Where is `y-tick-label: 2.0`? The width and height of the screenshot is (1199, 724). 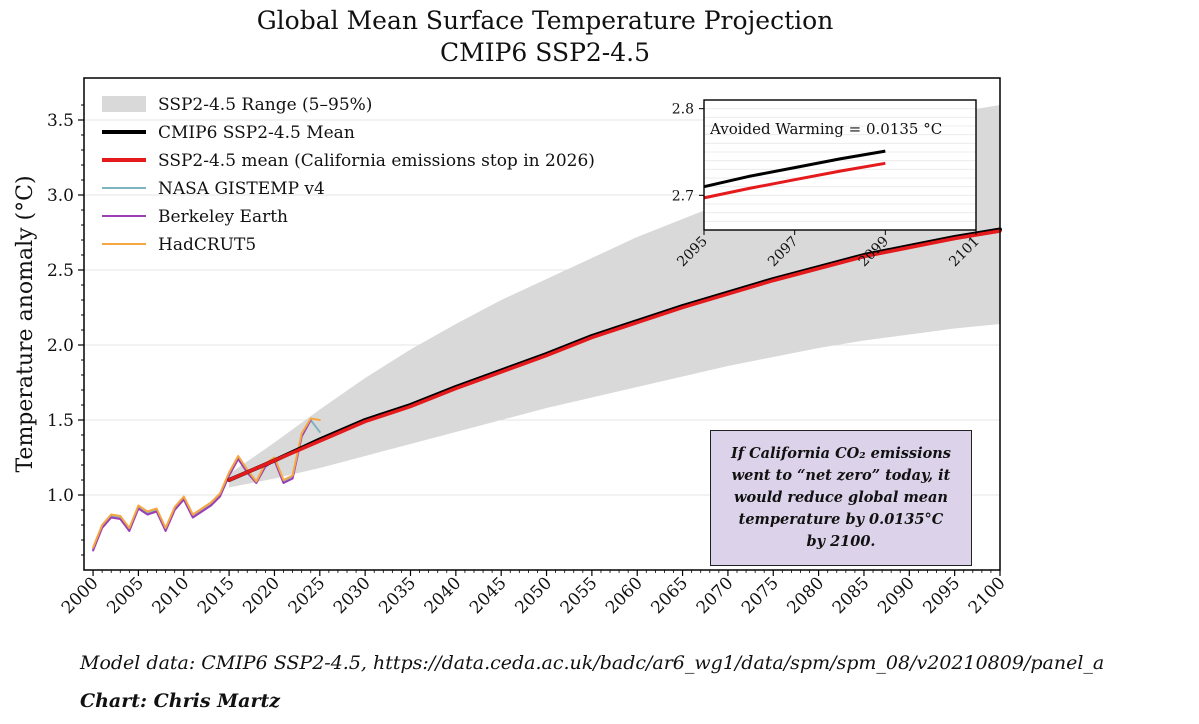
y-tick-label: 2.0 is located at coordinates (60, 346).